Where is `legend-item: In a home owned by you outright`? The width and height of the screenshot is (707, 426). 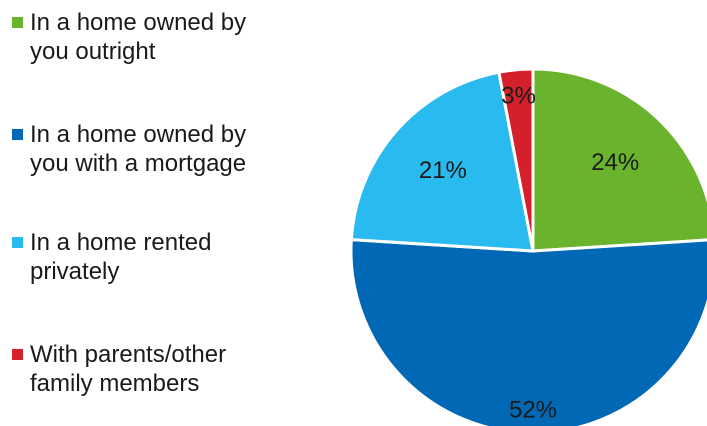
legend-item: In a home owned by you outright is located at coordinates (145, 37).